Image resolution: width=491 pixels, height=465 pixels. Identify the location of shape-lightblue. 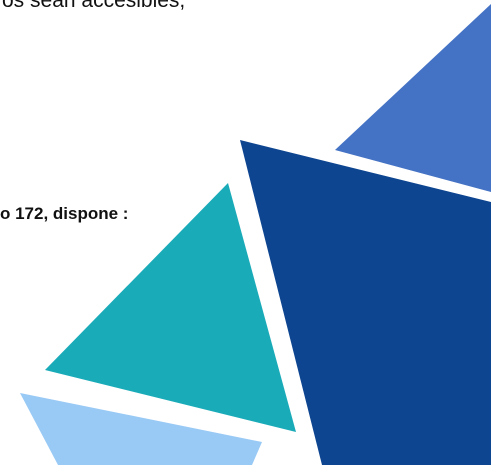
(141, 429).